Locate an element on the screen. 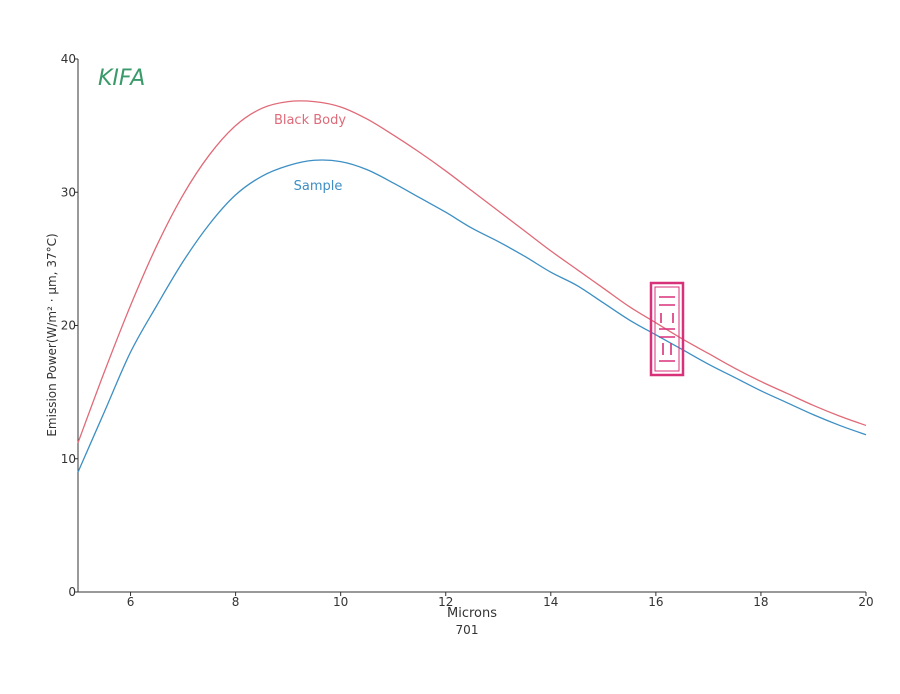 The width and height of the screenshot is (900, 694). kifa-logo: KIFA is located at coordinates (121, 78).